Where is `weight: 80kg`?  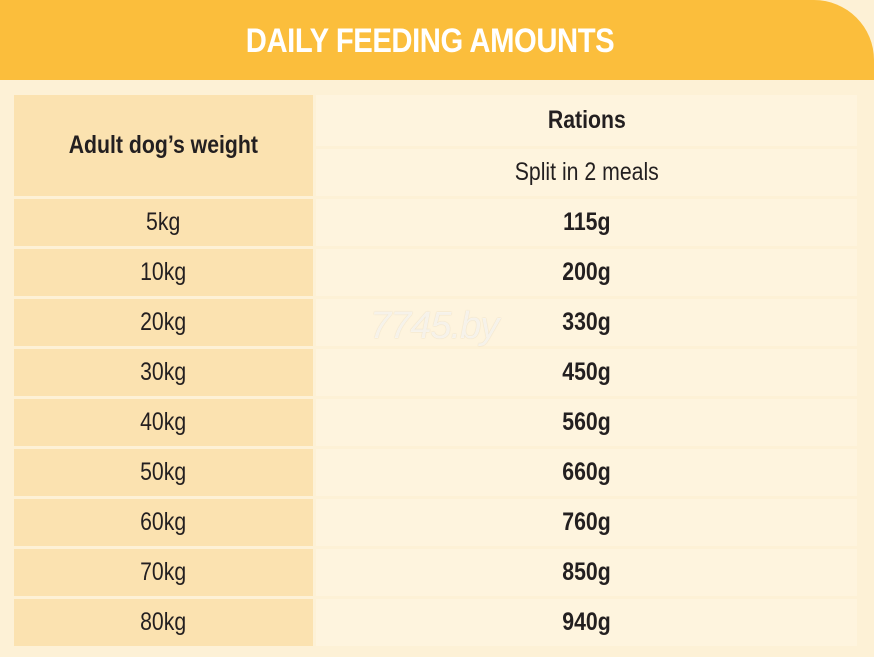
weight: 80kg is located at coordinates (163, 622).